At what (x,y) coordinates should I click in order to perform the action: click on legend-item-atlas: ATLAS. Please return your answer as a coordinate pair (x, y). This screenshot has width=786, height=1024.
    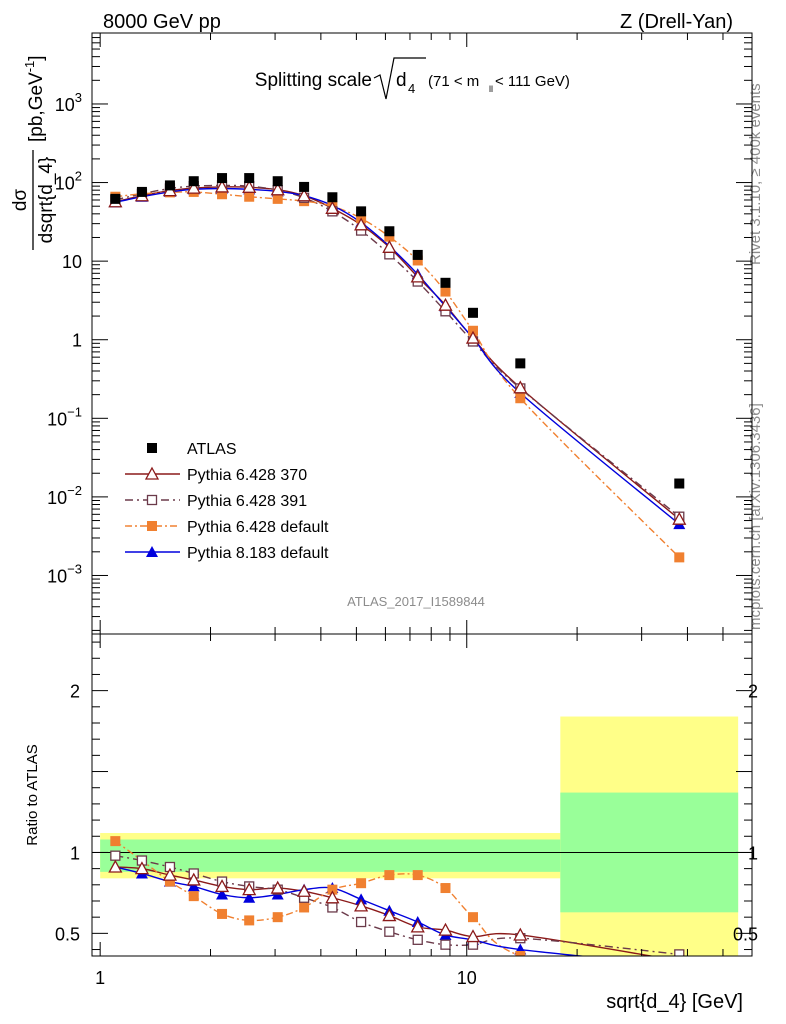
    Looking at the image, I should click on (192, 449).